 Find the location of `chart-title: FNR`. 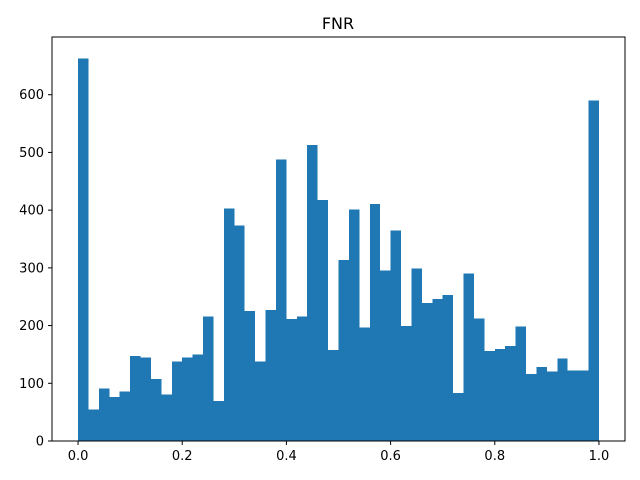

chart-title: FNR is located at coordinates (338, 23).